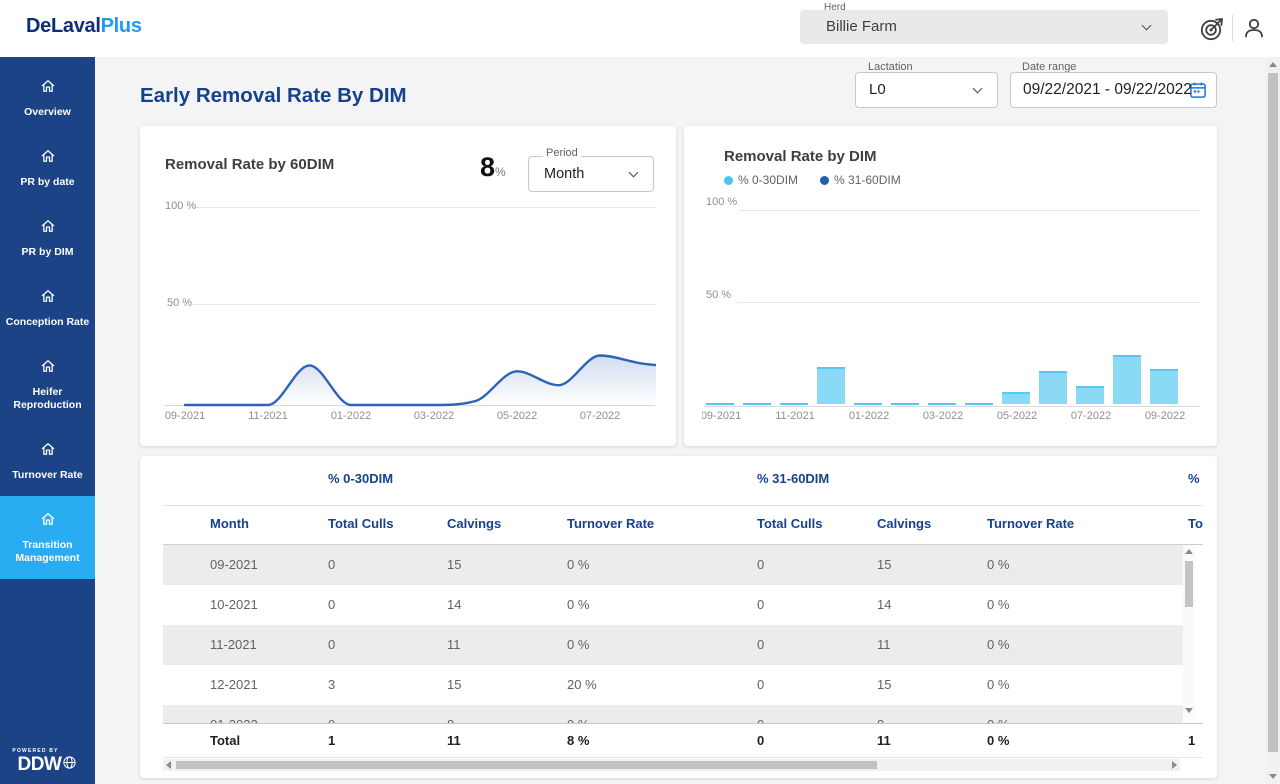 This screenshot has width=1280, height=784. What do you see at coordinates (526, 765) in the screenshot?
I see `table-hscroll-thumb` at bounding box center [526, 765].